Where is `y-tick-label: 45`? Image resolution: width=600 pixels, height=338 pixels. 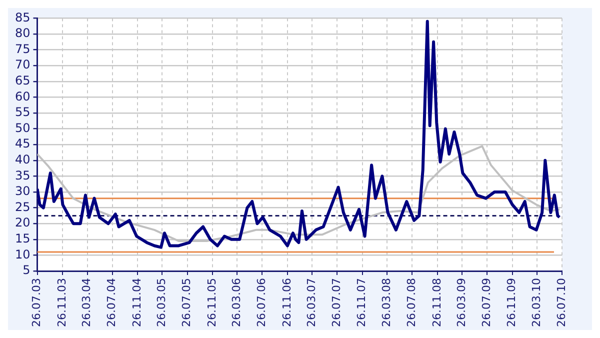
y-tick-label: 45 is located at coordinates (22, 143).